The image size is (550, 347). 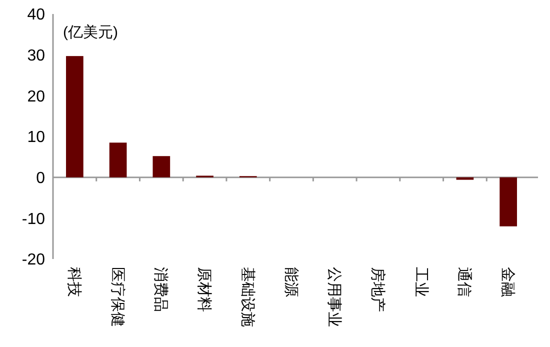 What do you see at coordinates (377, 289) in the screenshot?
I see `x-tick-label: 房地产` at bounding box center [377, 289].